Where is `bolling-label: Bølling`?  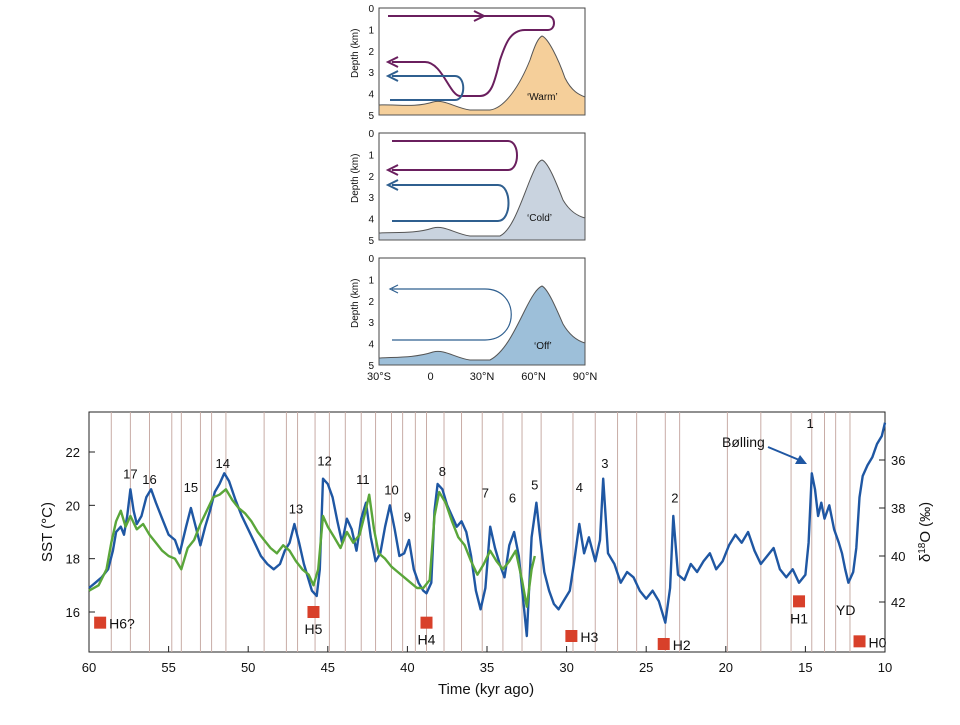
bolling-label: Bølling is located at coordinates (743, 442).